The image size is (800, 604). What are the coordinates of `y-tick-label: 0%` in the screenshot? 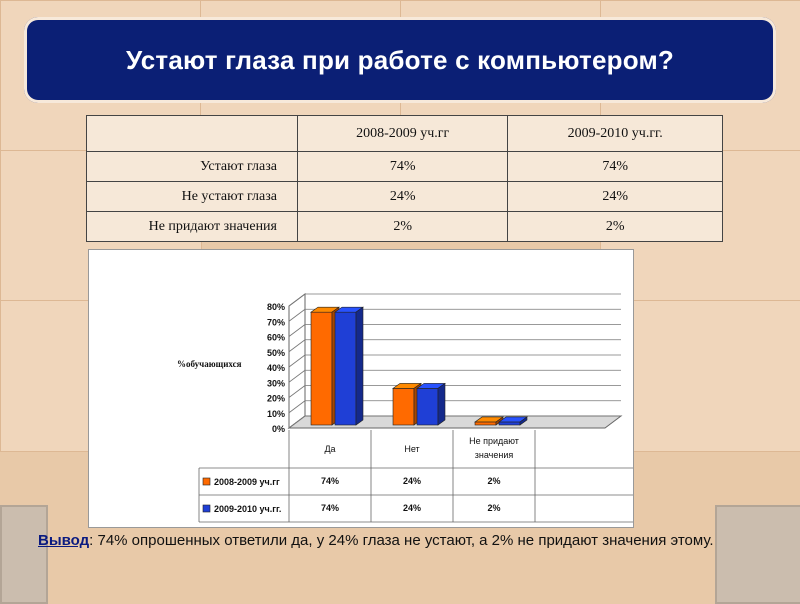 It's located at (278, 429).